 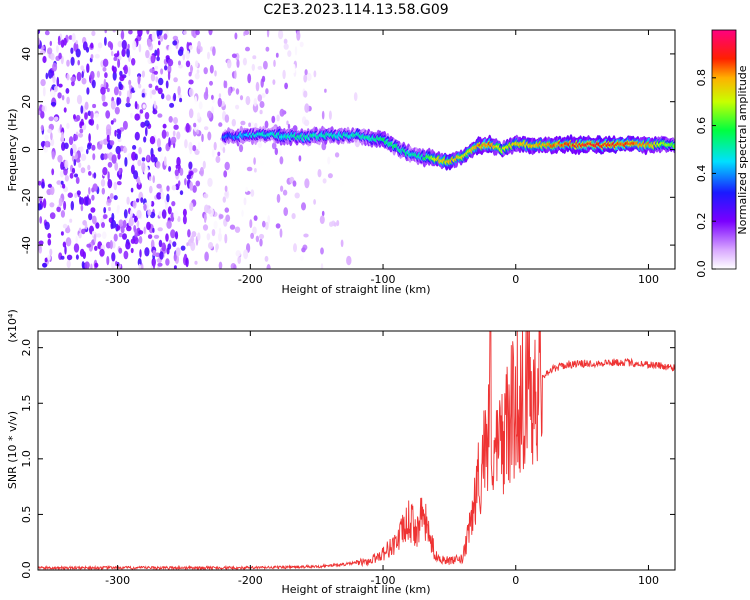 What do you see at coordinates (26, 245) in the screenshot?
I see `y-tick-label: -40` at bounding box center [26, 245].